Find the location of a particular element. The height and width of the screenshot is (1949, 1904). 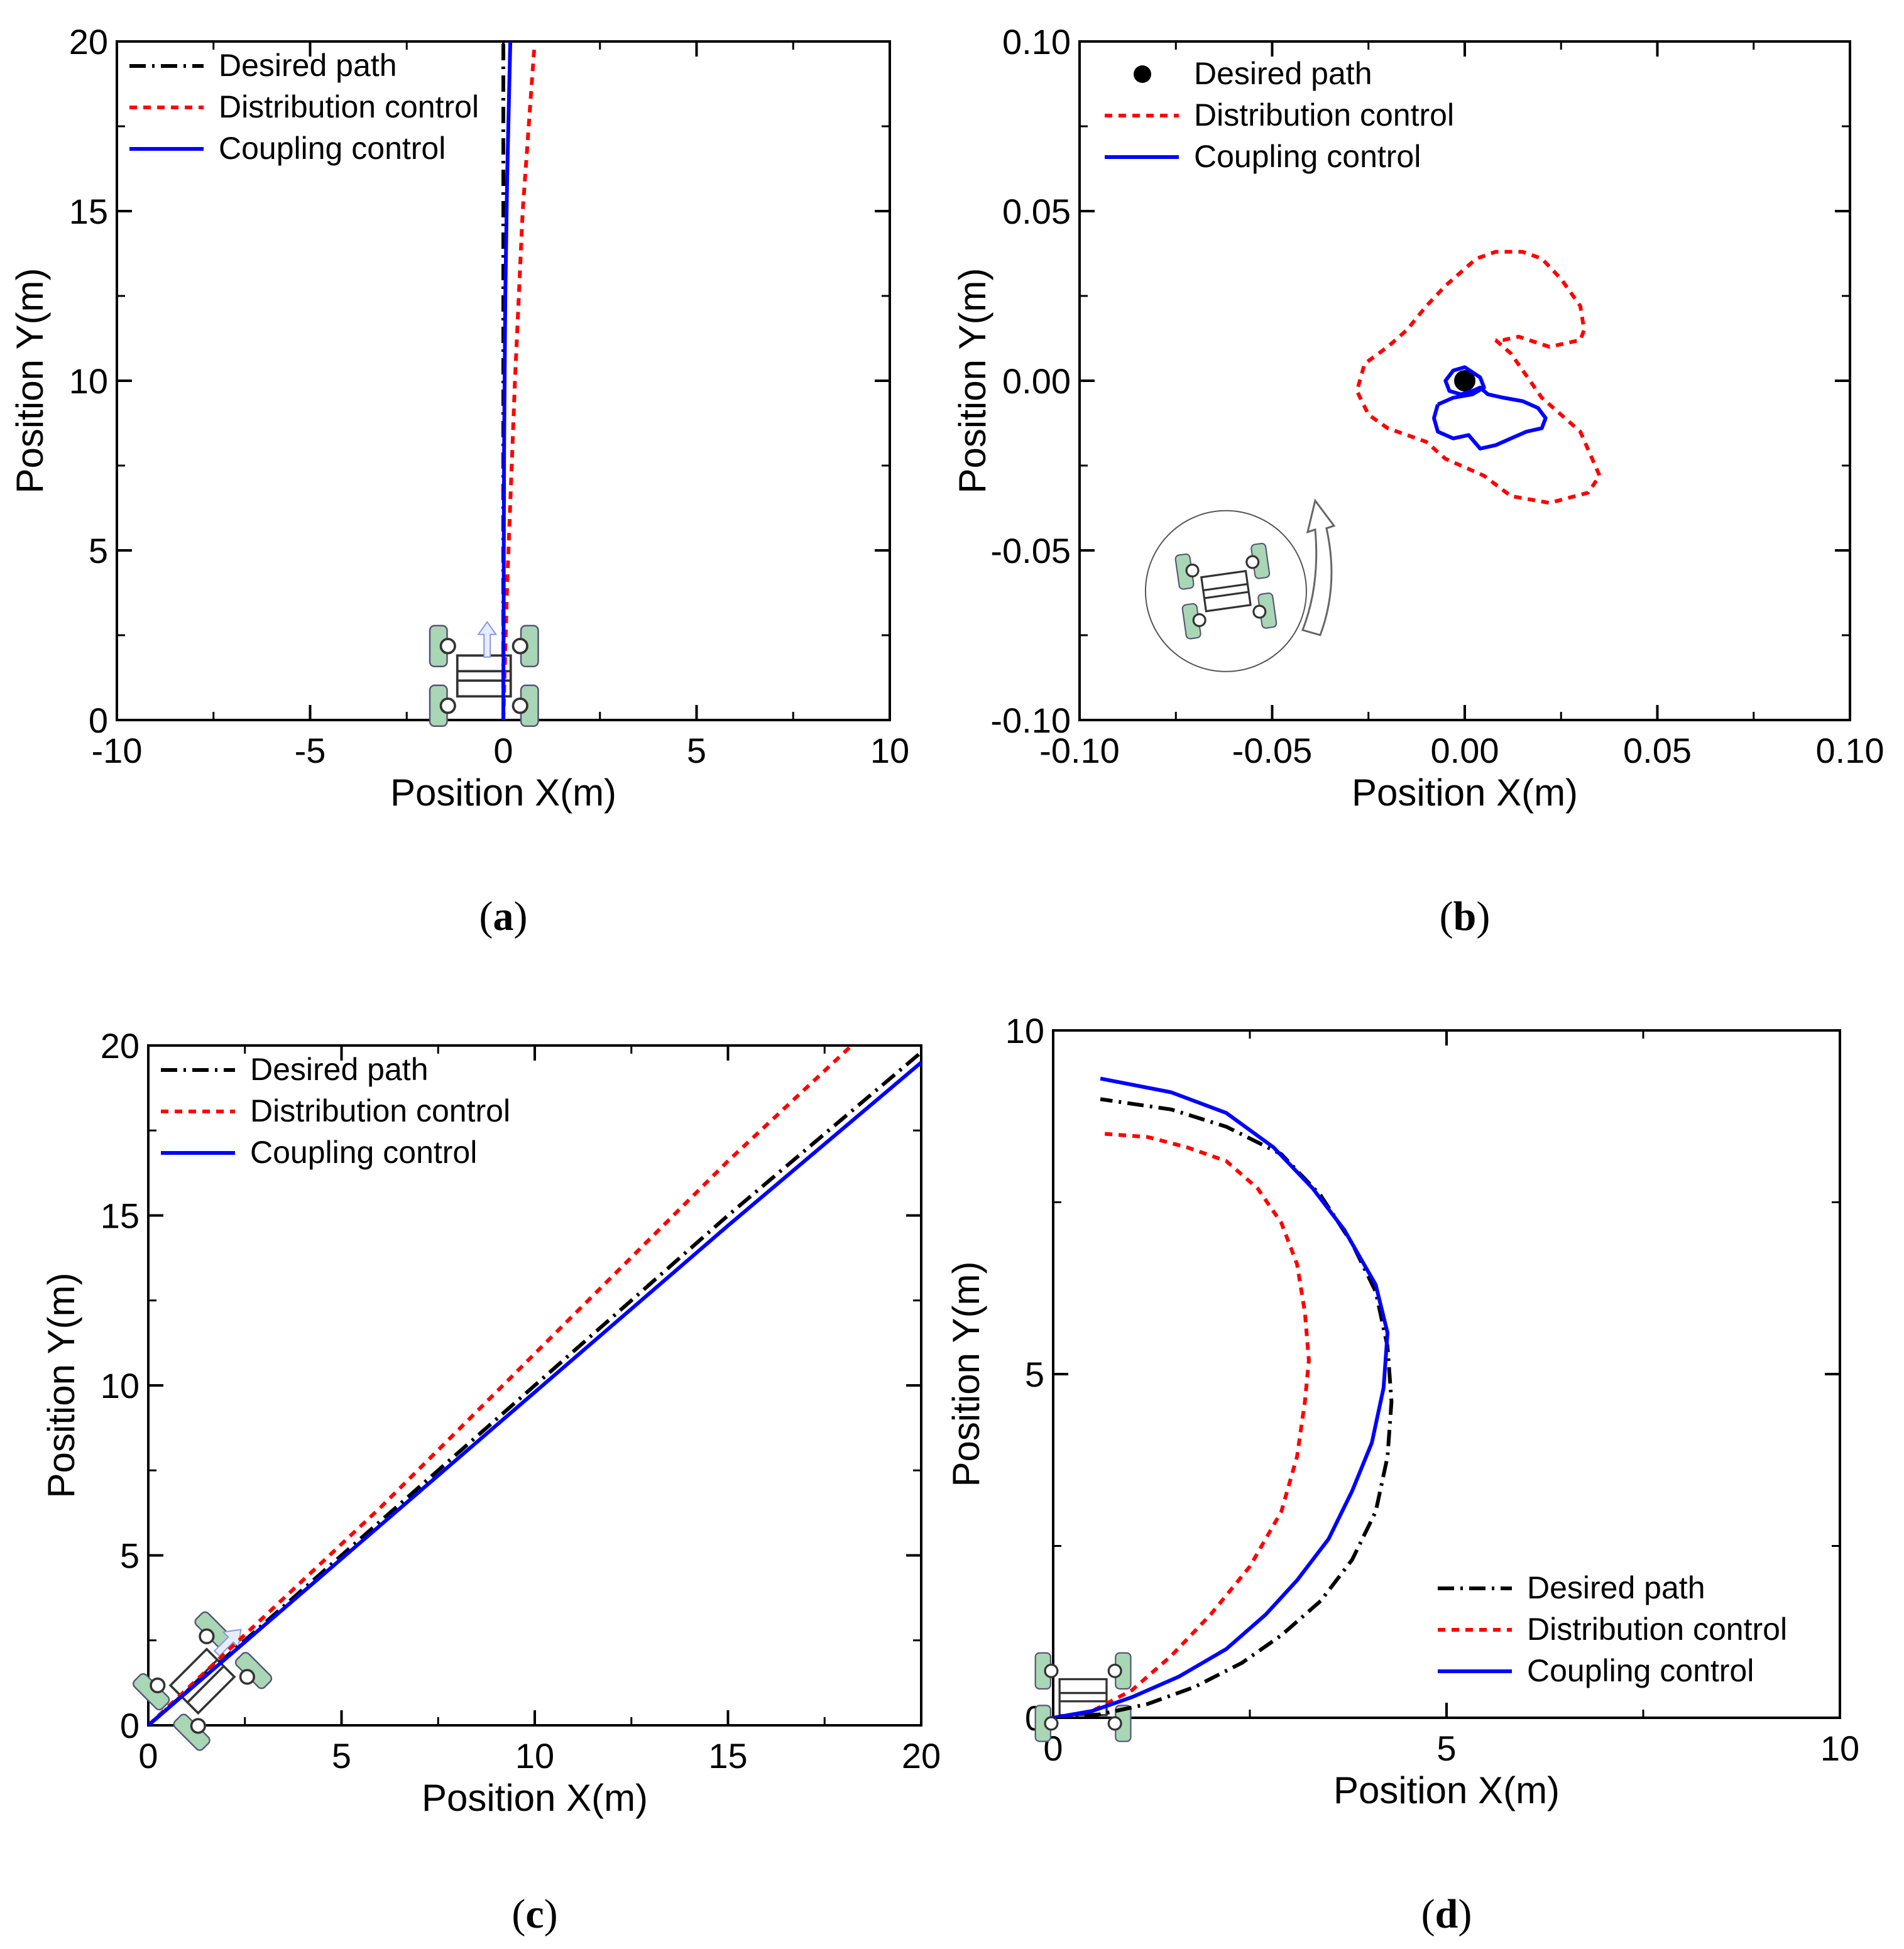

panel-caption: (d) is located at coordinates (1446, 1914).